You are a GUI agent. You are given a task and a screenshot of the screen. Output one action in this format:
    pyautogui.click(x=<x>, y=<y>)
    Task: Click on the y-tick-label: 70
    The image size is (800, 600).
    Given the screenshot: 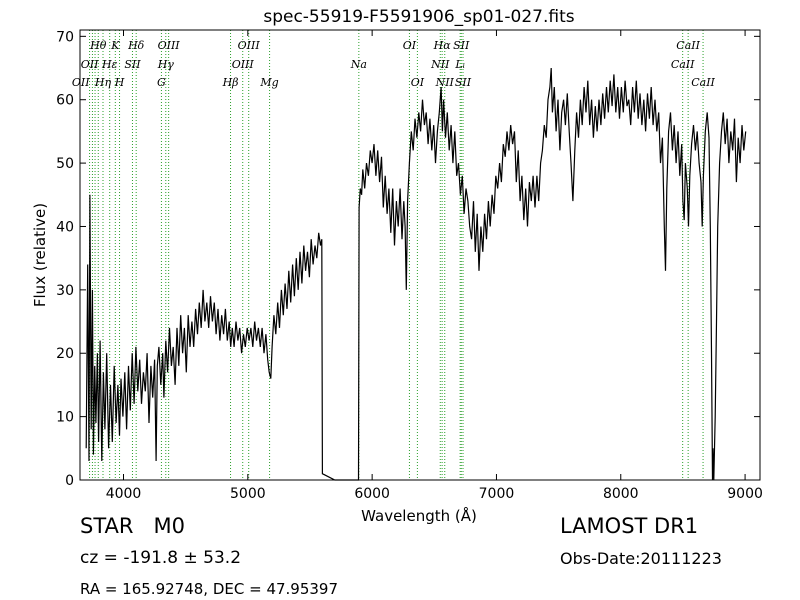 What is the action you would take?
    pyautogui.click(x=65, y=37)
    